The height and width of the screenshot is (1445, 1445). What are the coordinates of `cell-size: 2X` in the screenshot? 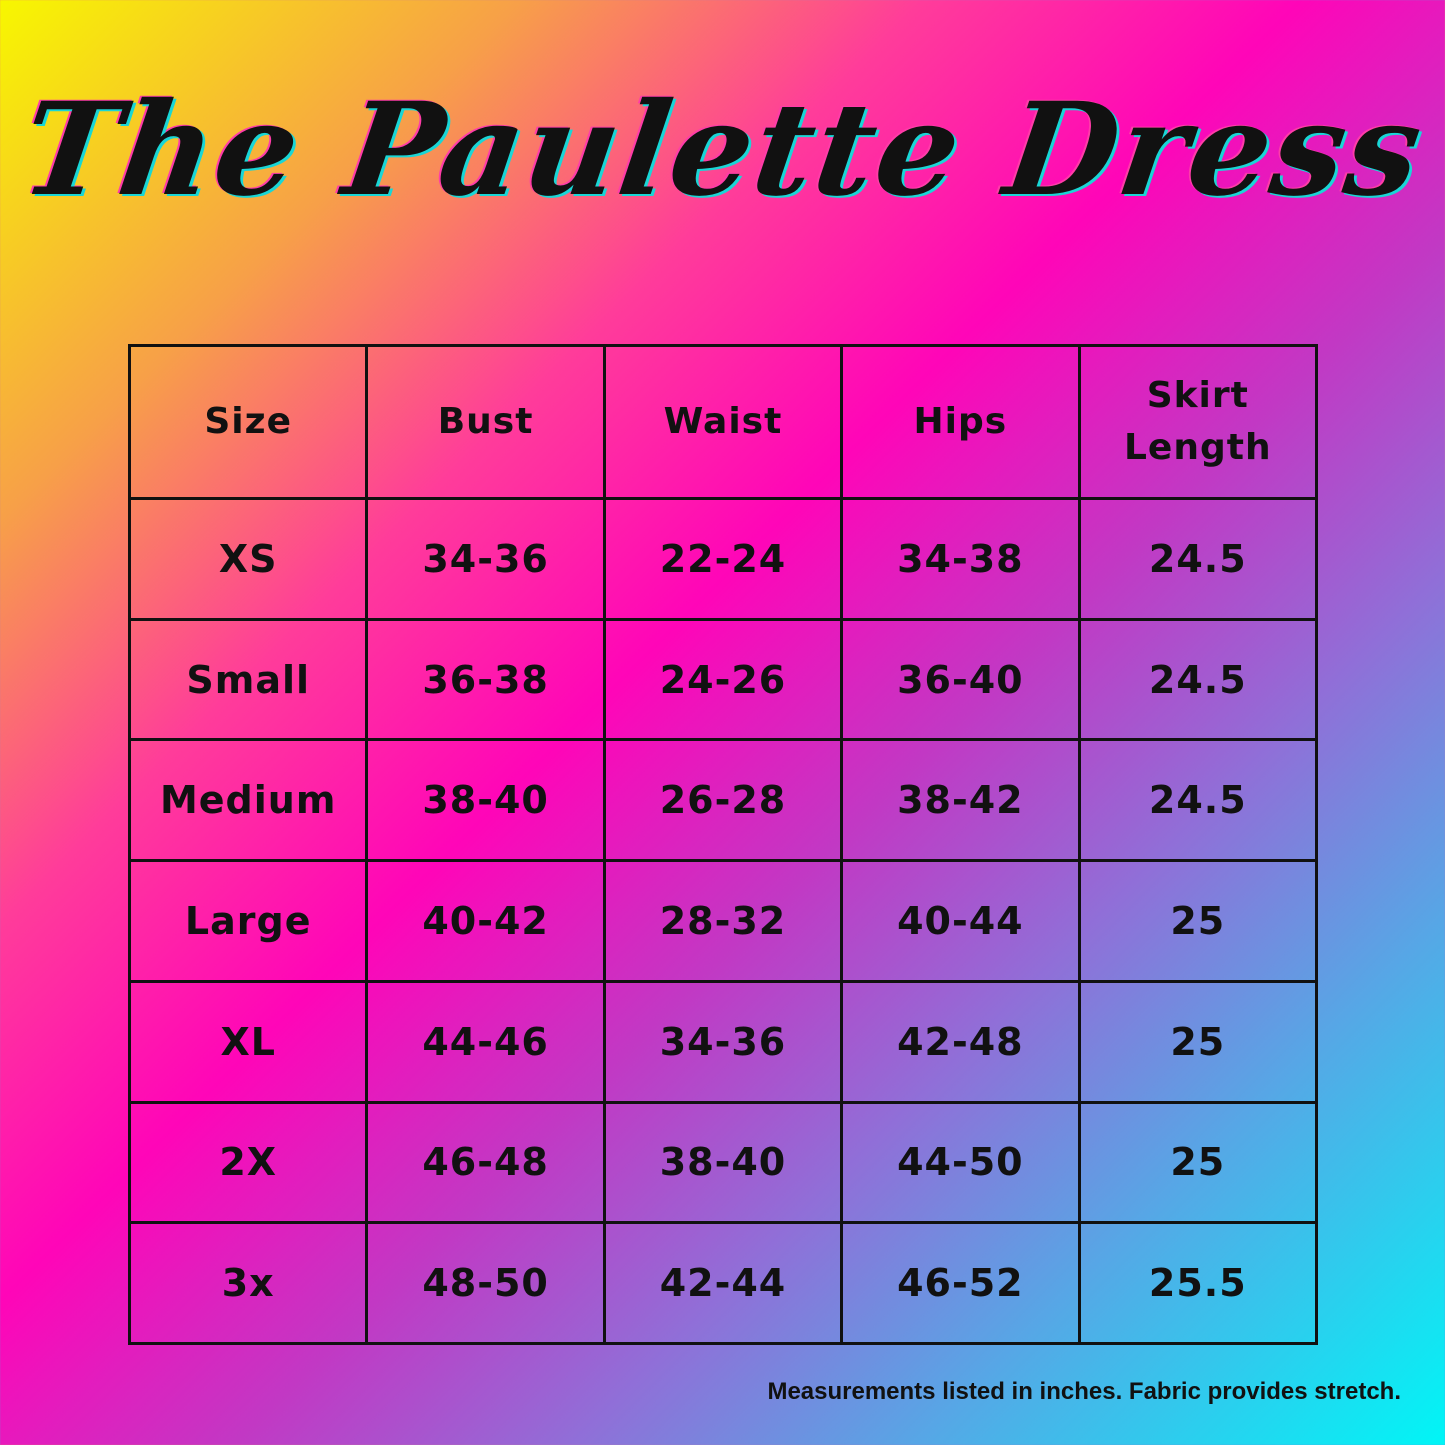 It's located at (248, 1162).